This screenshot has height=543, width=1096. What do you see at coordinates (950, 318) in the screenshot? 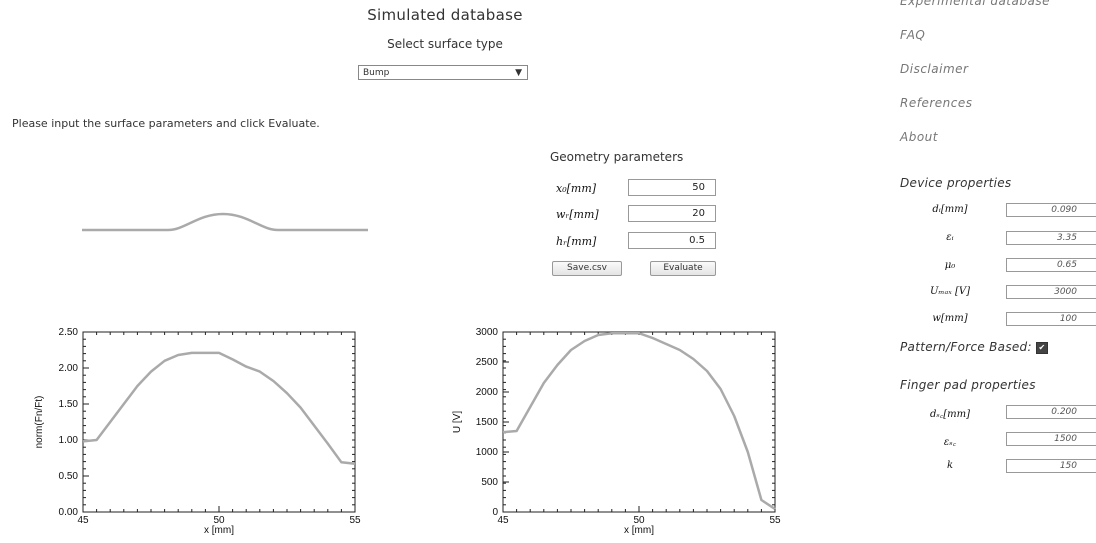
I see `w-label: w[mm]` at bounding box center [950, 318].